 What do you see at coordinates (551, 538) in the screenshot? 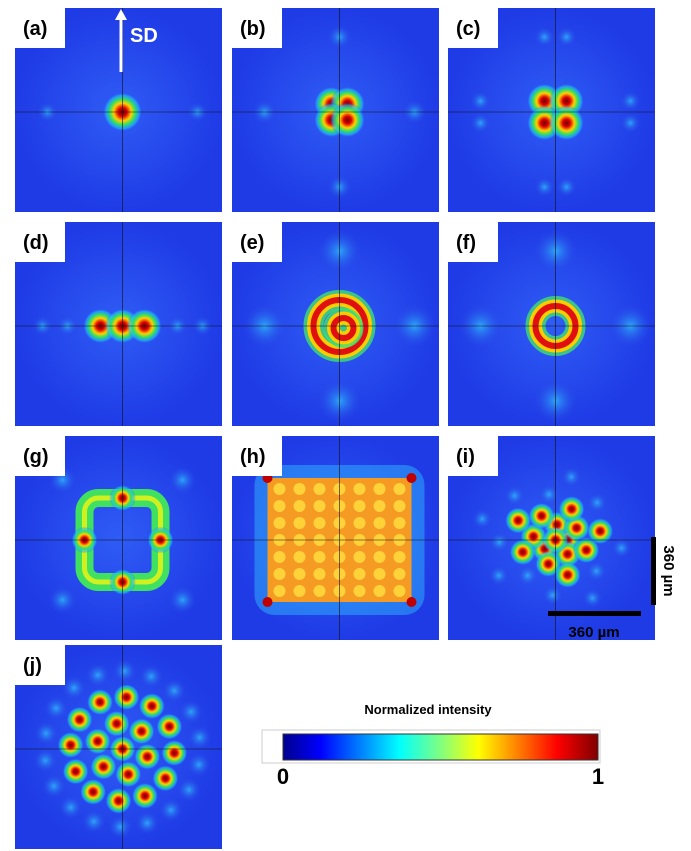
I see `panel: (i)` at bounding box center [551, 538].